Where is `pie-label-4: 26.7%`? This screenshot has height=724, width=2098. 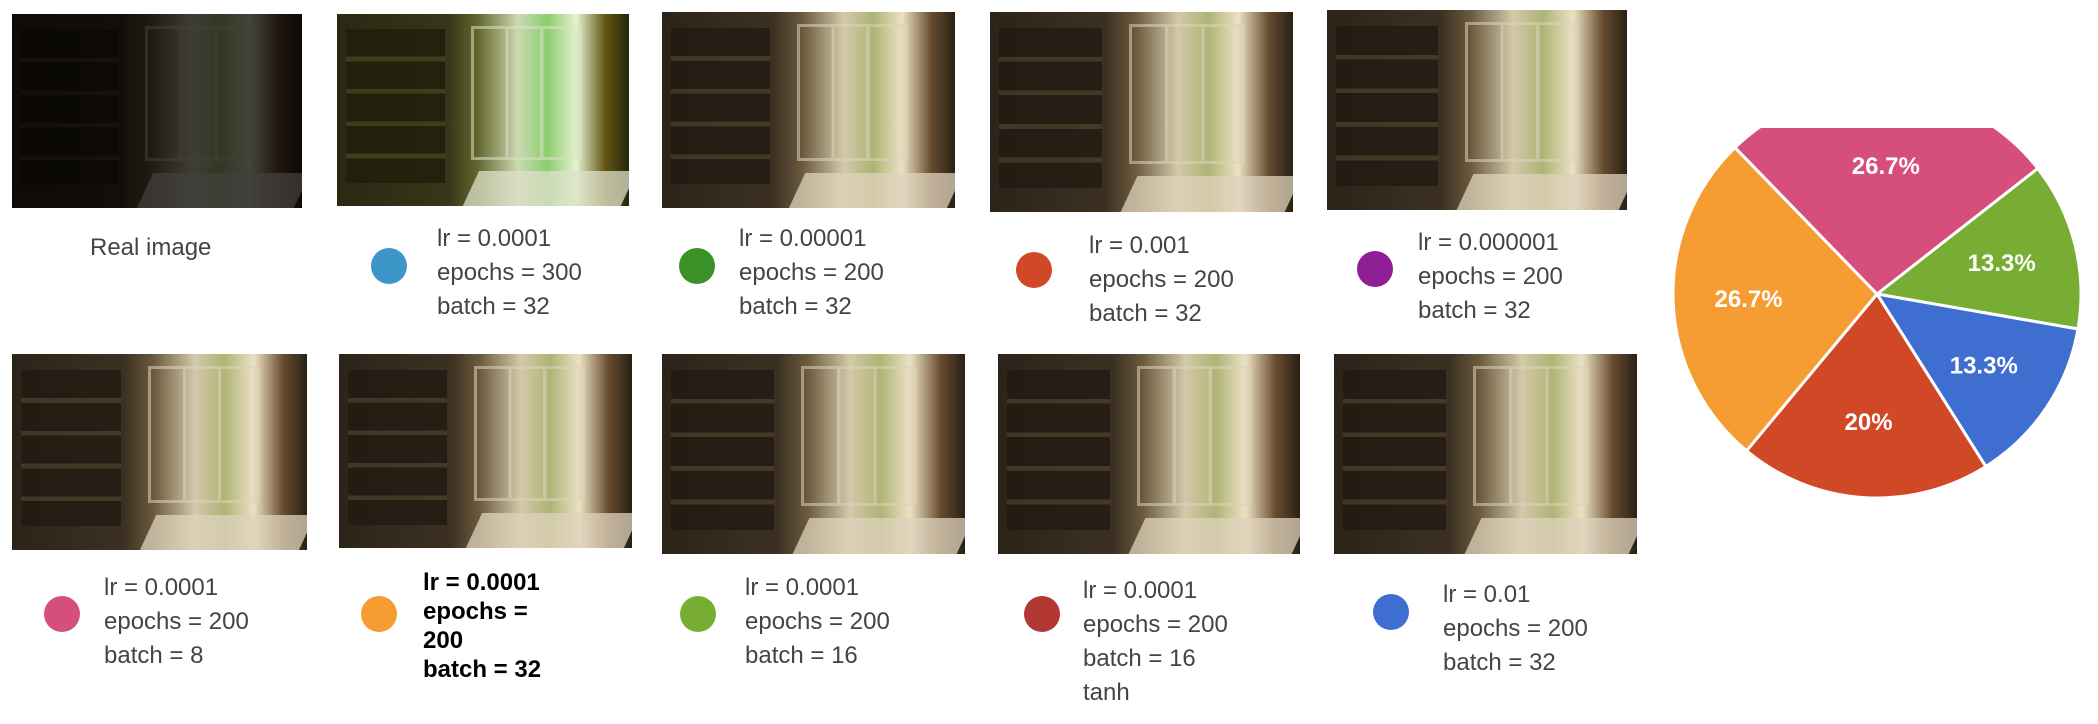
pie-label-4: 26.7% is located at coordinates (1749, 299).